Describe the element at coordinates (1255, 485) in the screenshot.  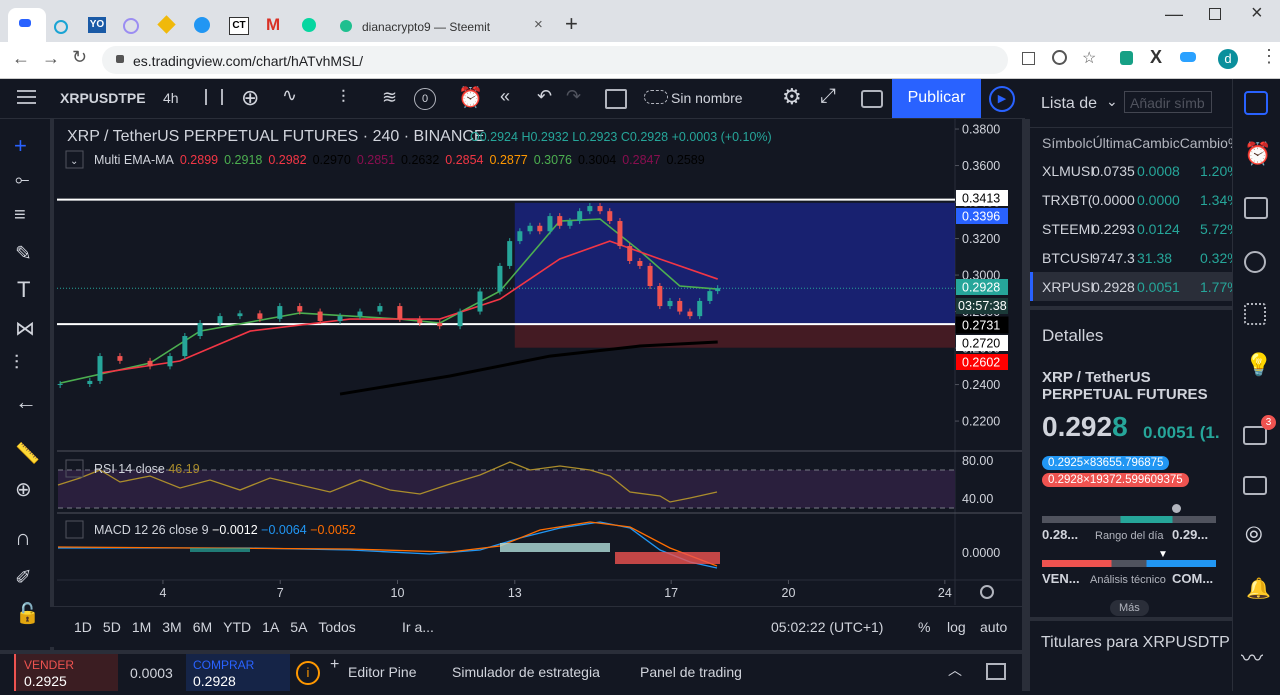
I see `messages` at that location.